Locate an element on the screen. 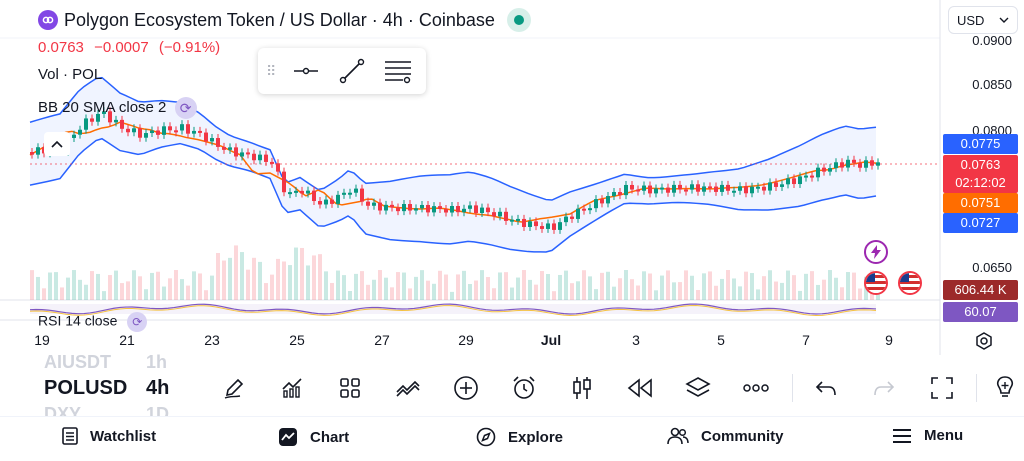 This screenshot has height=461, width=1024. menu-icon is located at coordinates (902, 435).